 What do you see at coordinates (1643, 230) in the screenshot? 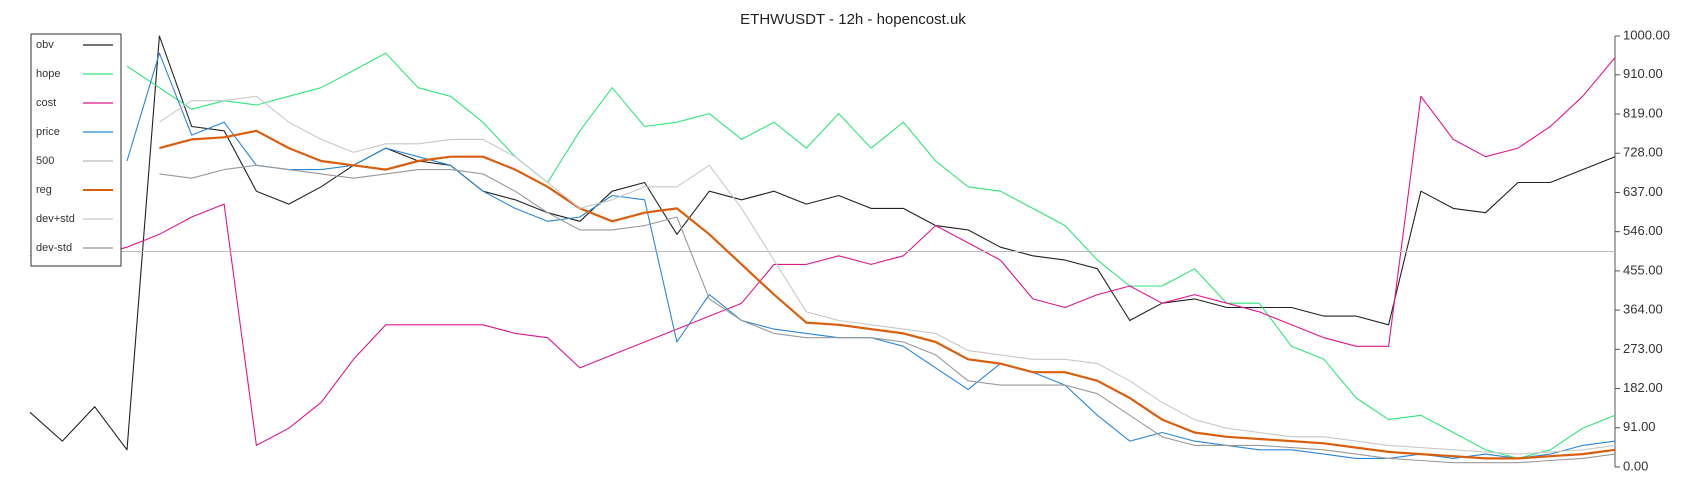
I see `y-tick-label: 546.00` at bounding box center [1643, 230].